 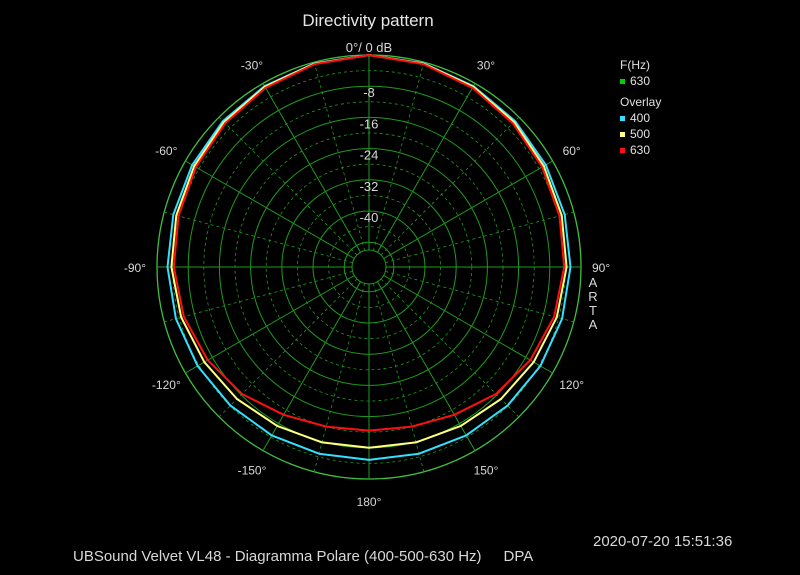 I want to click on legend-overlay-item: 500, so click(x=640, y=134).